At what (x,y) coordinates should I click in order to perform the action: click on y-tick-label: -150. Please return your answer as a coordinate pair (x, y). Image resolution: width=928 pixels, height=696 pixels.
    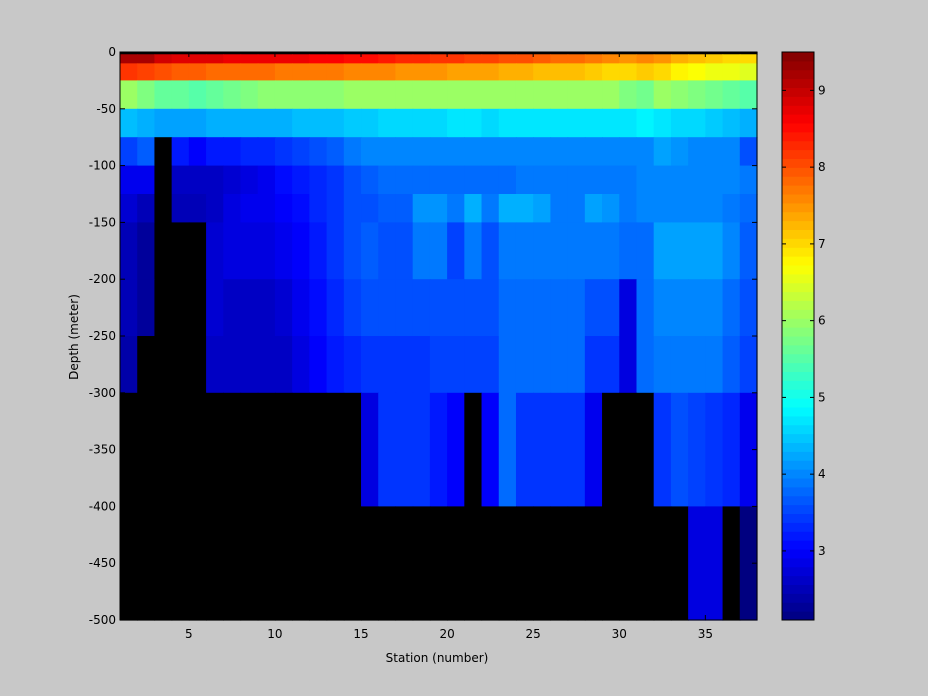
    Looking at the image, I should click on (102, 222).